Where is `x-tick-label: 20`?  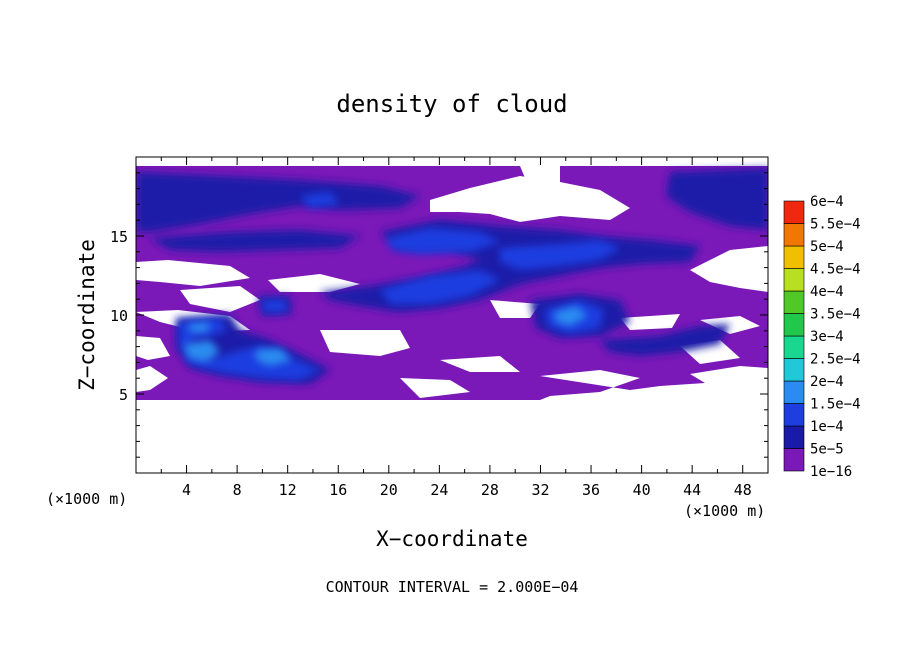 x-tick-label: 20 is located at coordinates (389, 490).